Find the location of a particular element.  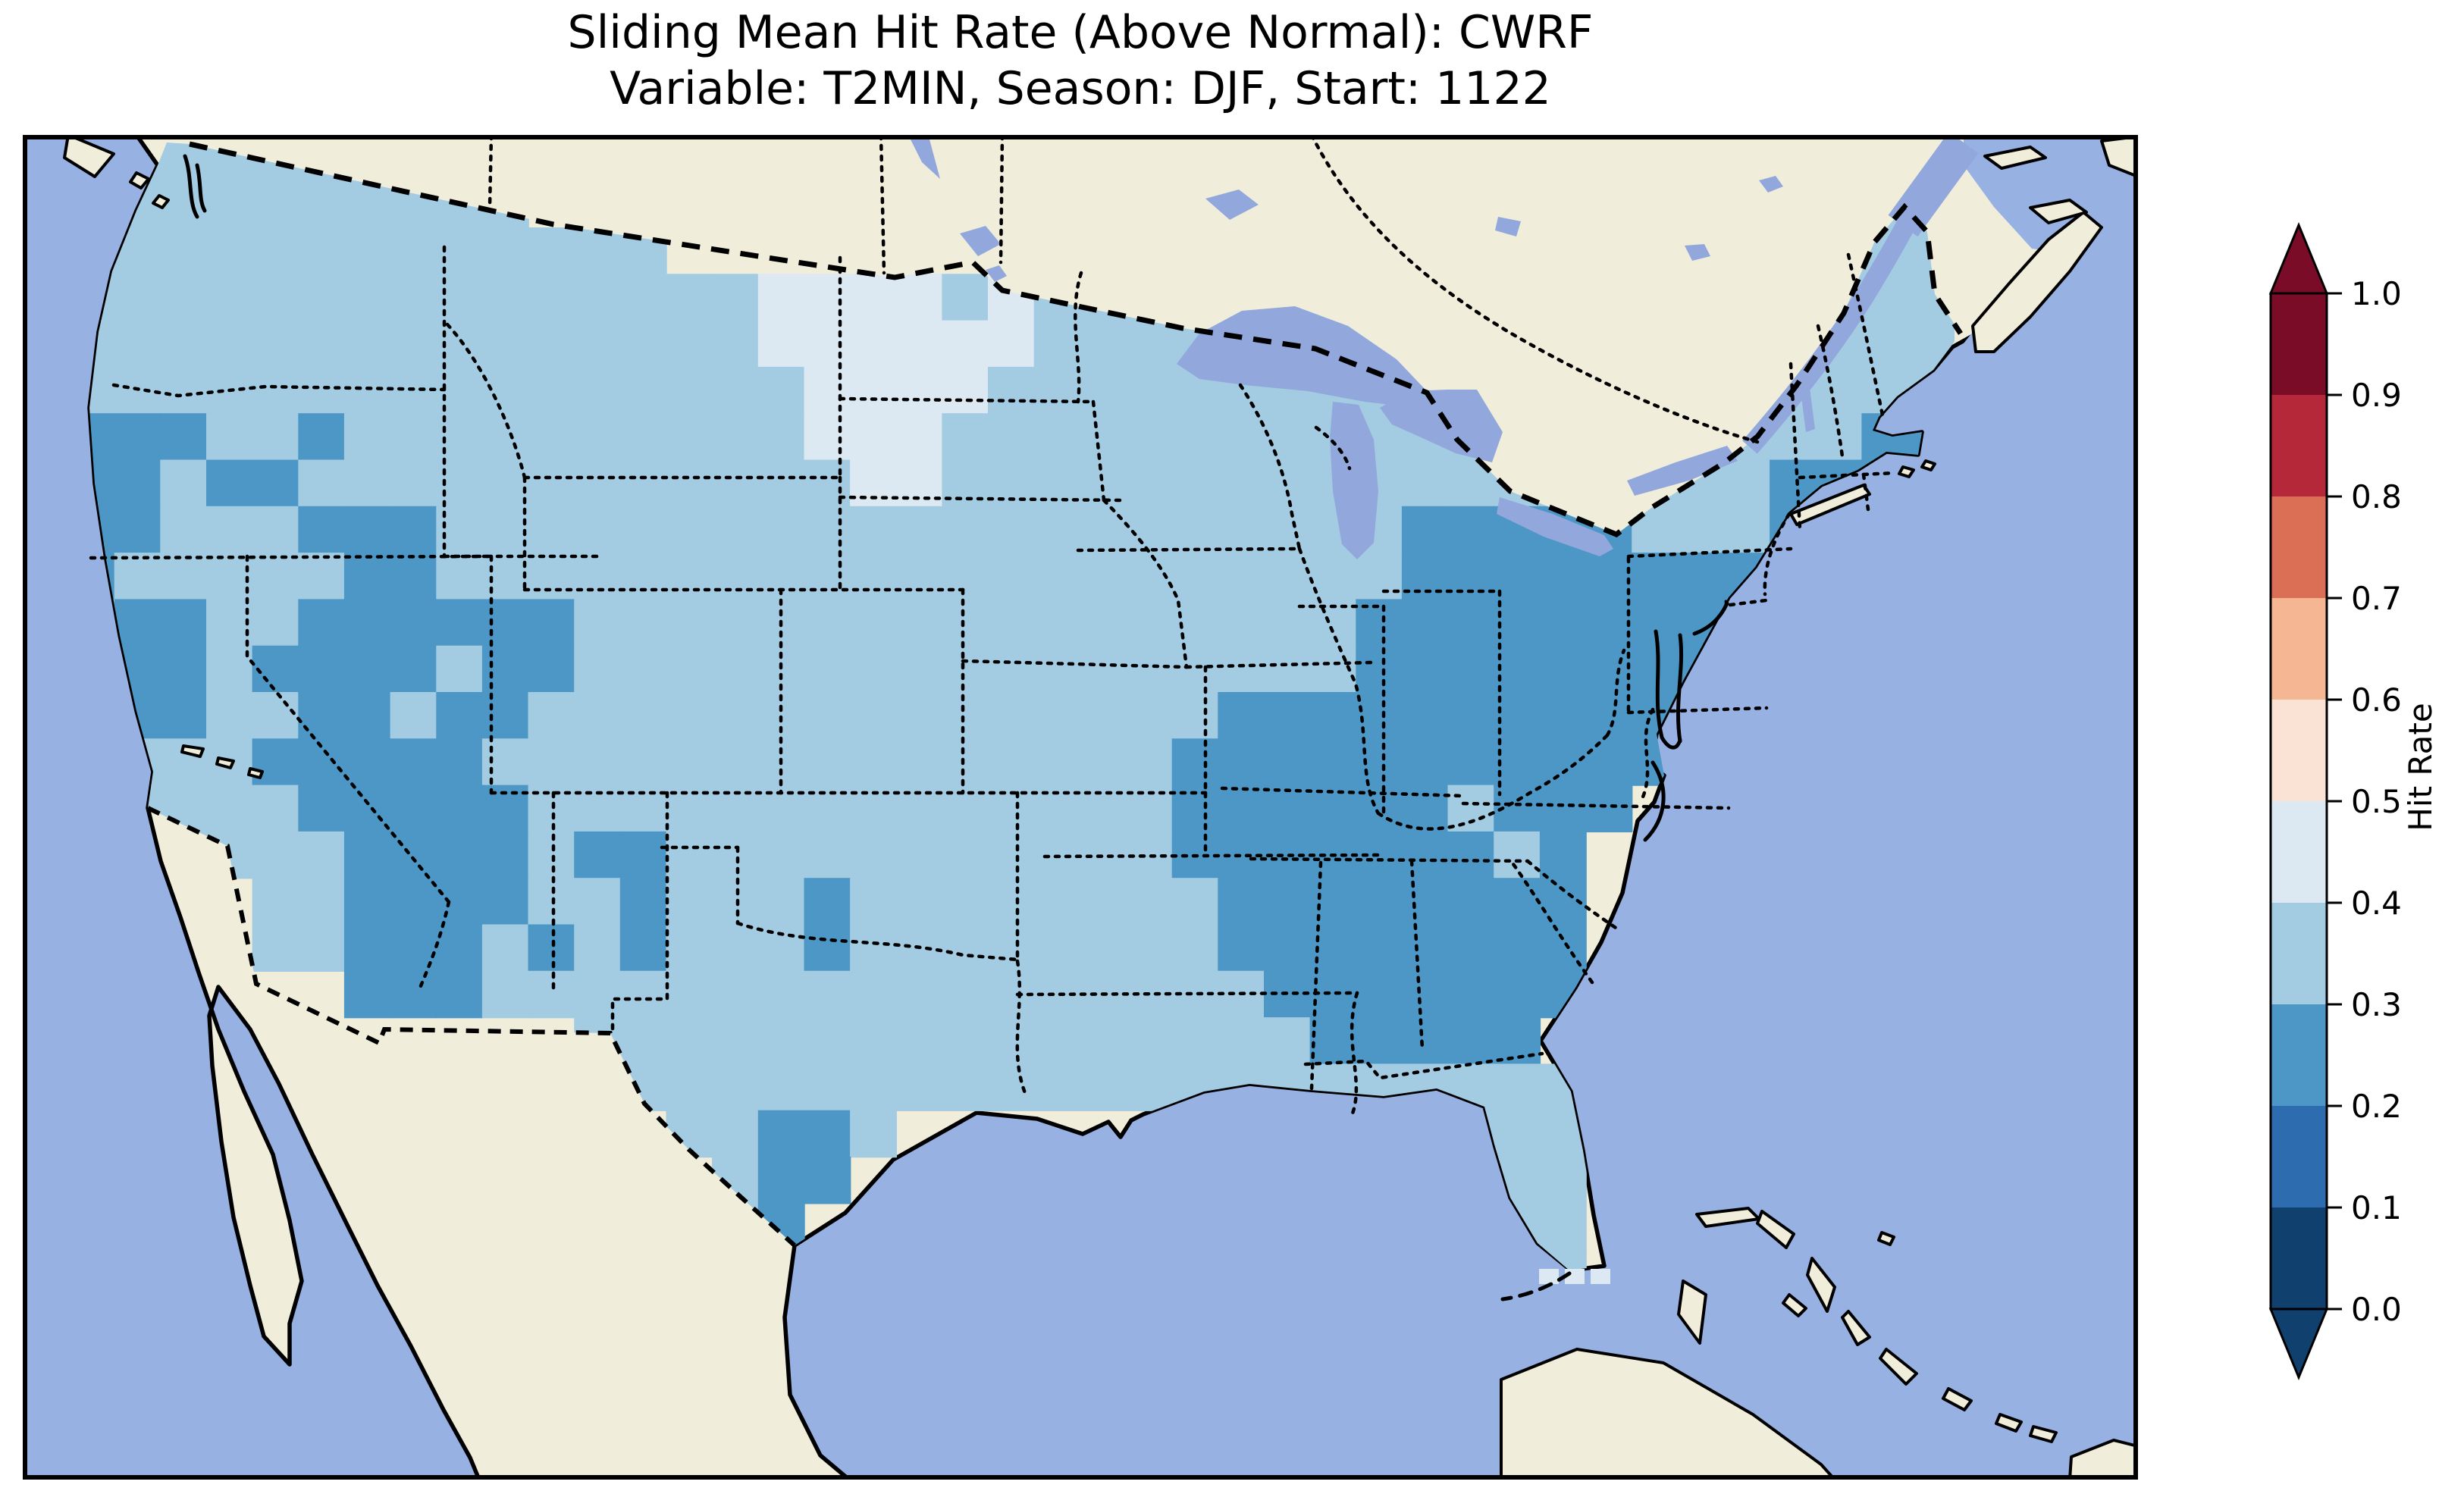

turks-islet is located at coordinates (2043, 1434).